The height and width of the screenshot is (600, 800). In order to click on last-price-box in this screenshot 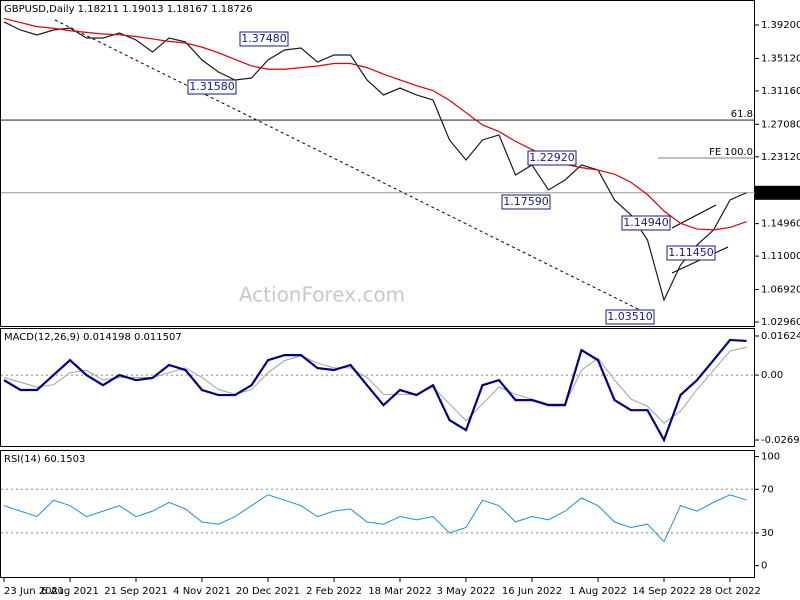, I will do `click(777, 192)`.